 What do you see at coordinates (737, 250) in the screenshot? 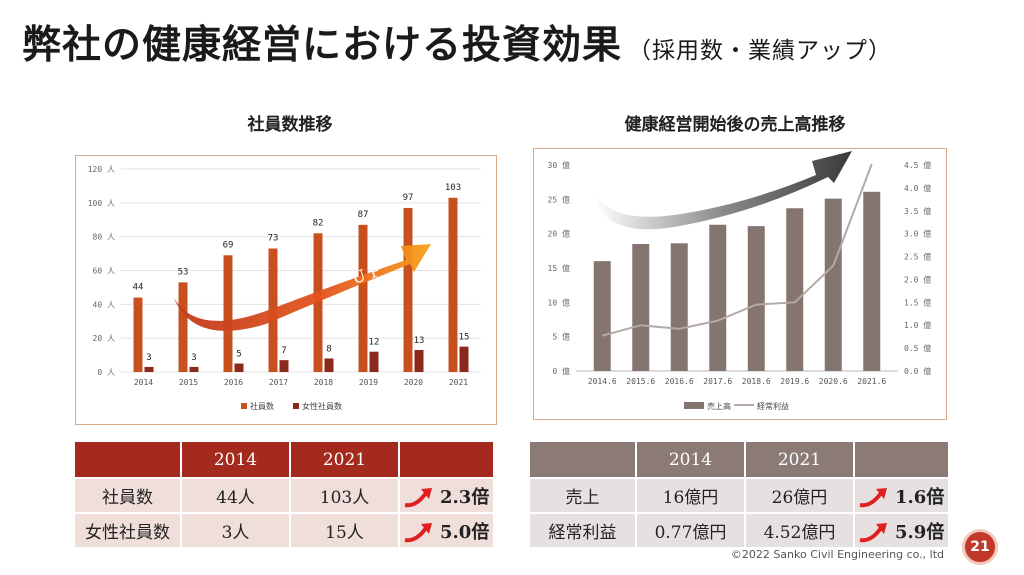
I see `line-ordinary-profit` at bounding box center [737, 250].